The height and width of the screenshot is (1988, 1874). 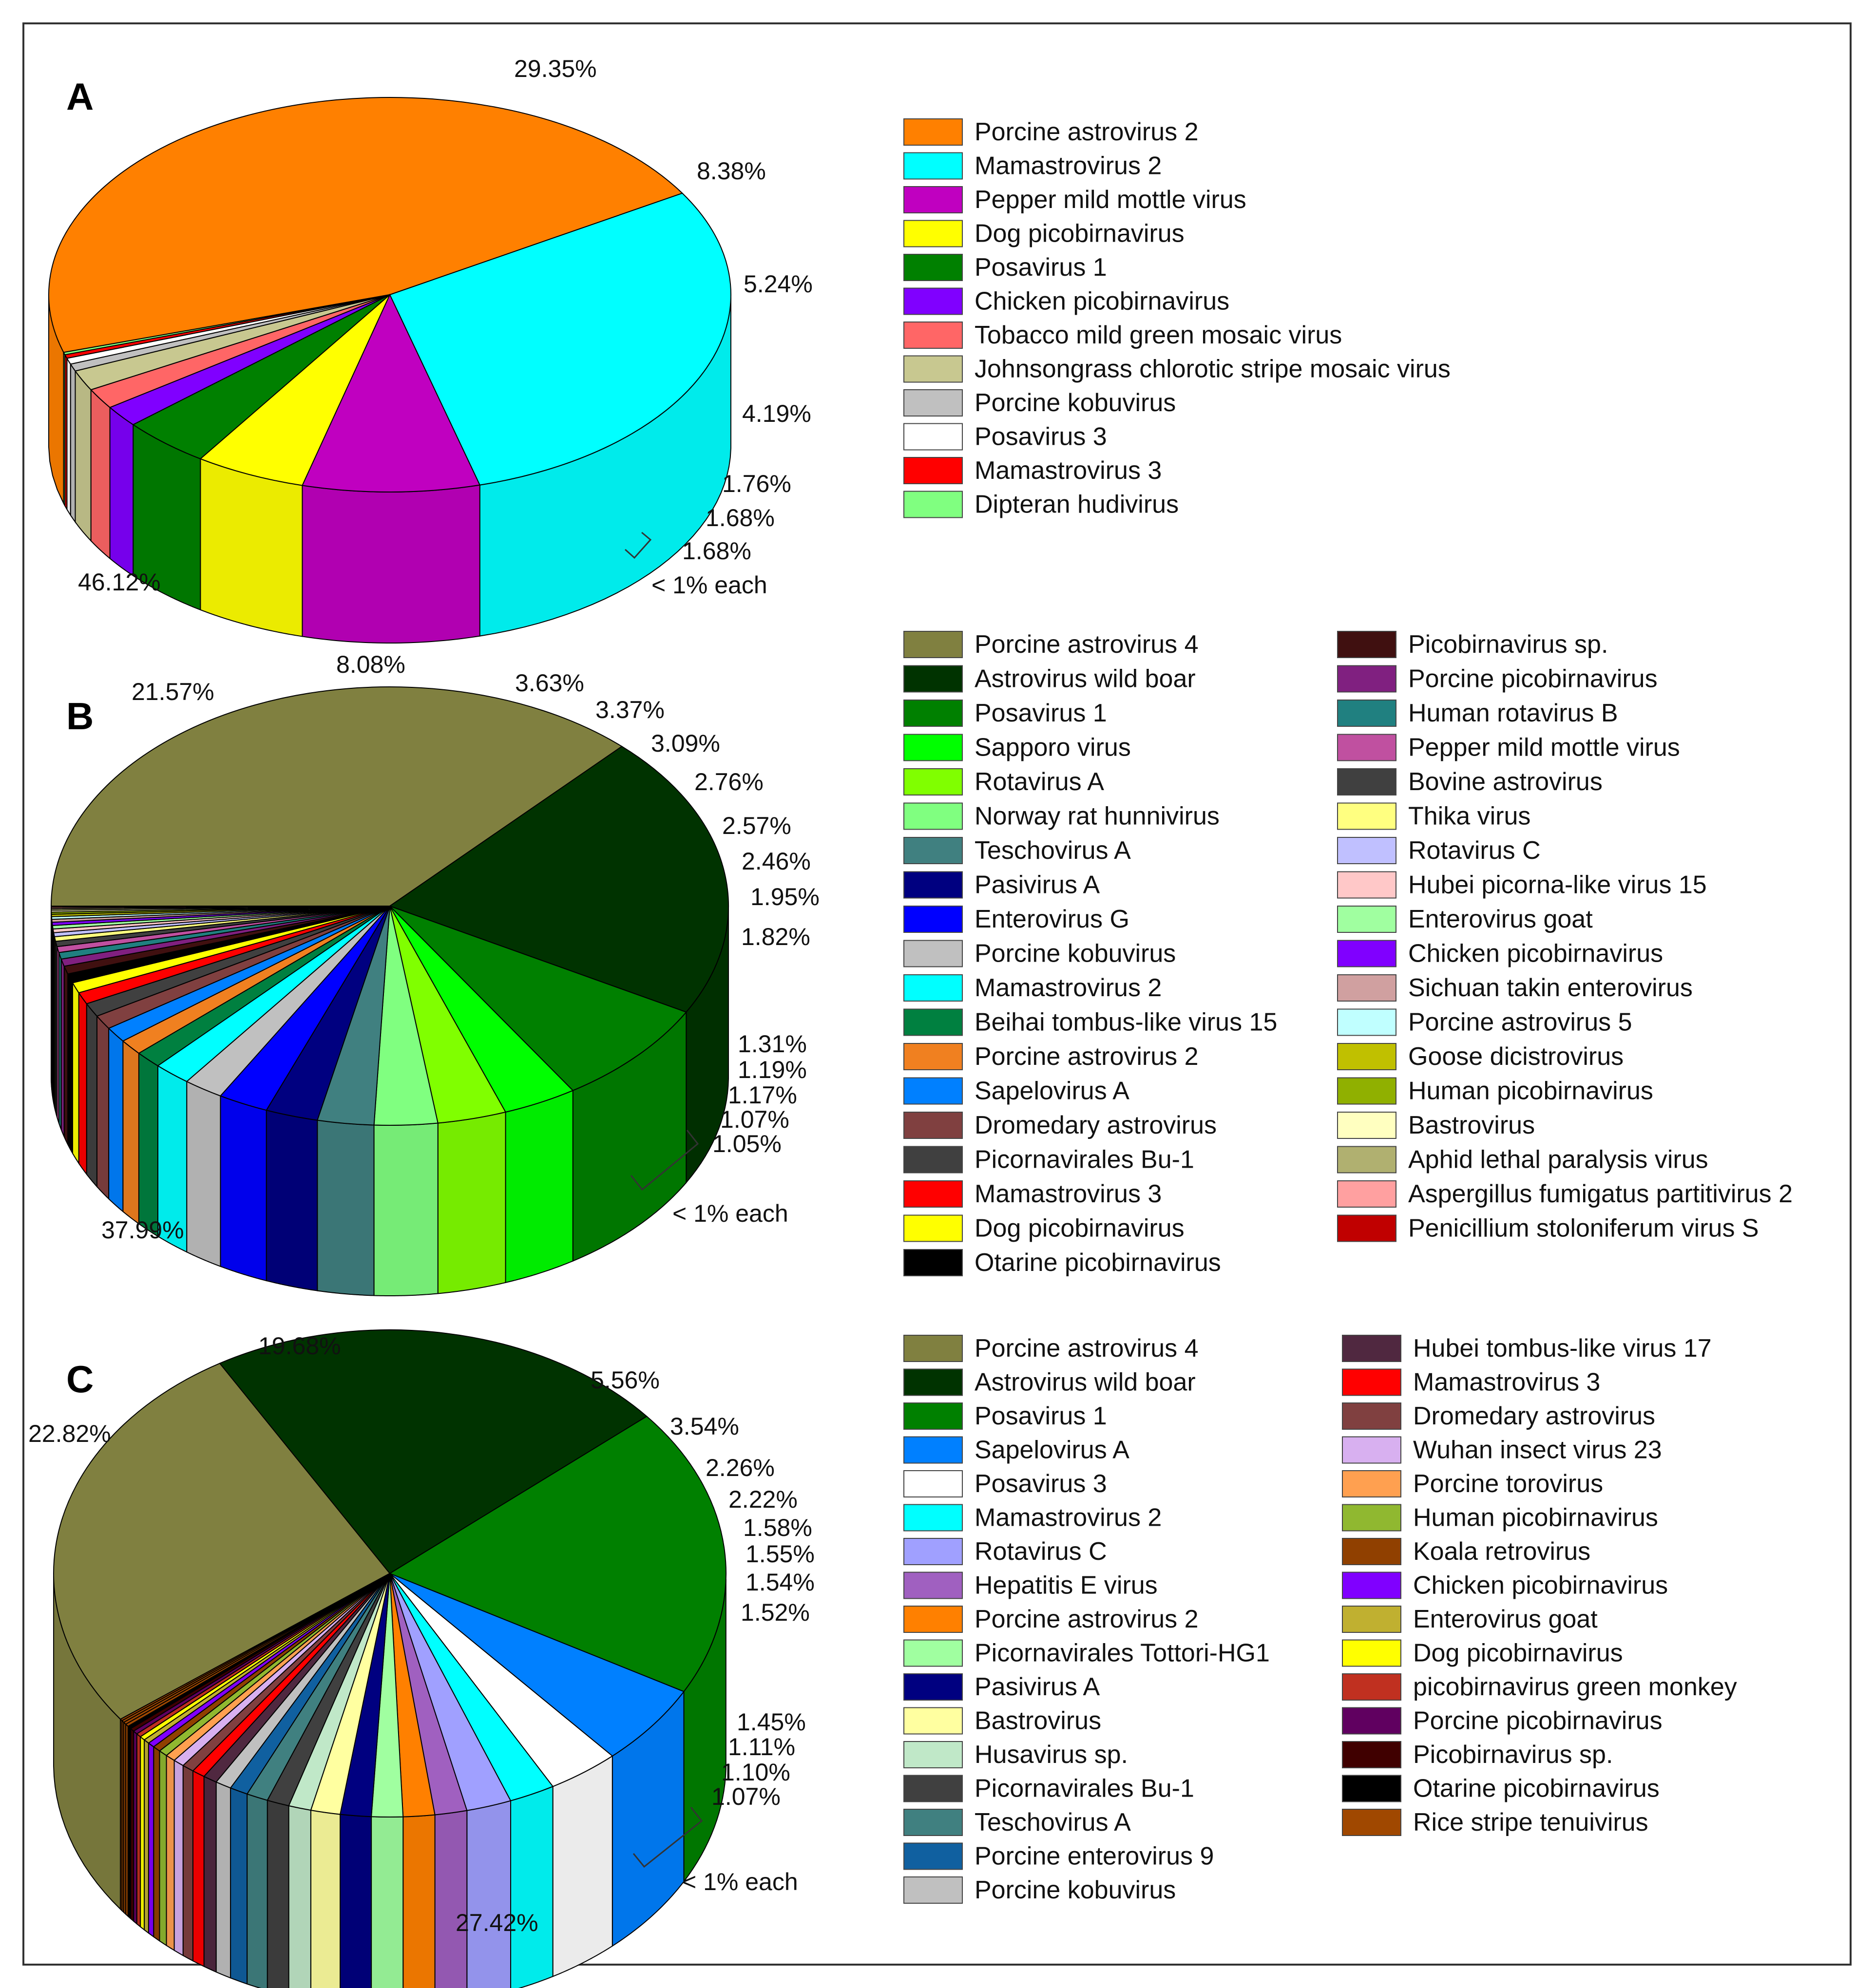 What do you see at coordinates (1600, 1194) in the screenshot?
I see `legend-label-b-35: Aspergillus fumigatus partitivirus 2` at bounding box center [1600, 1194].